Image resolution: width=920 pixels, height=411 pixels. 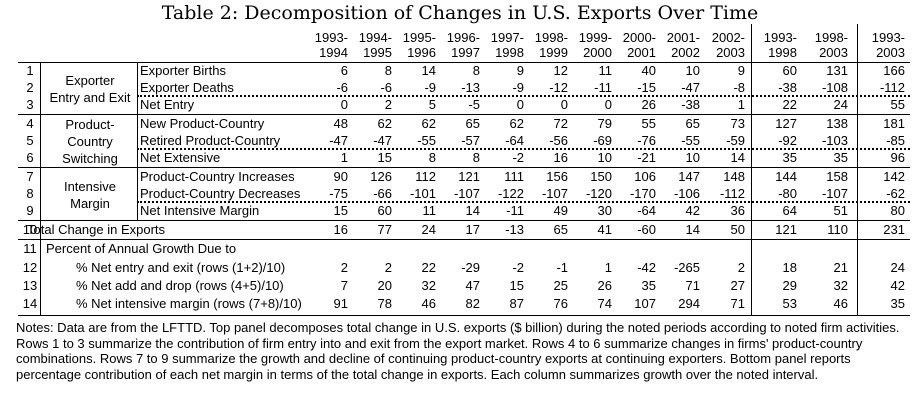 What do you see at coordinates (419, 37) in the screenshot?
I see `column-header-line: 1995-` at bounding box center [419, 37].